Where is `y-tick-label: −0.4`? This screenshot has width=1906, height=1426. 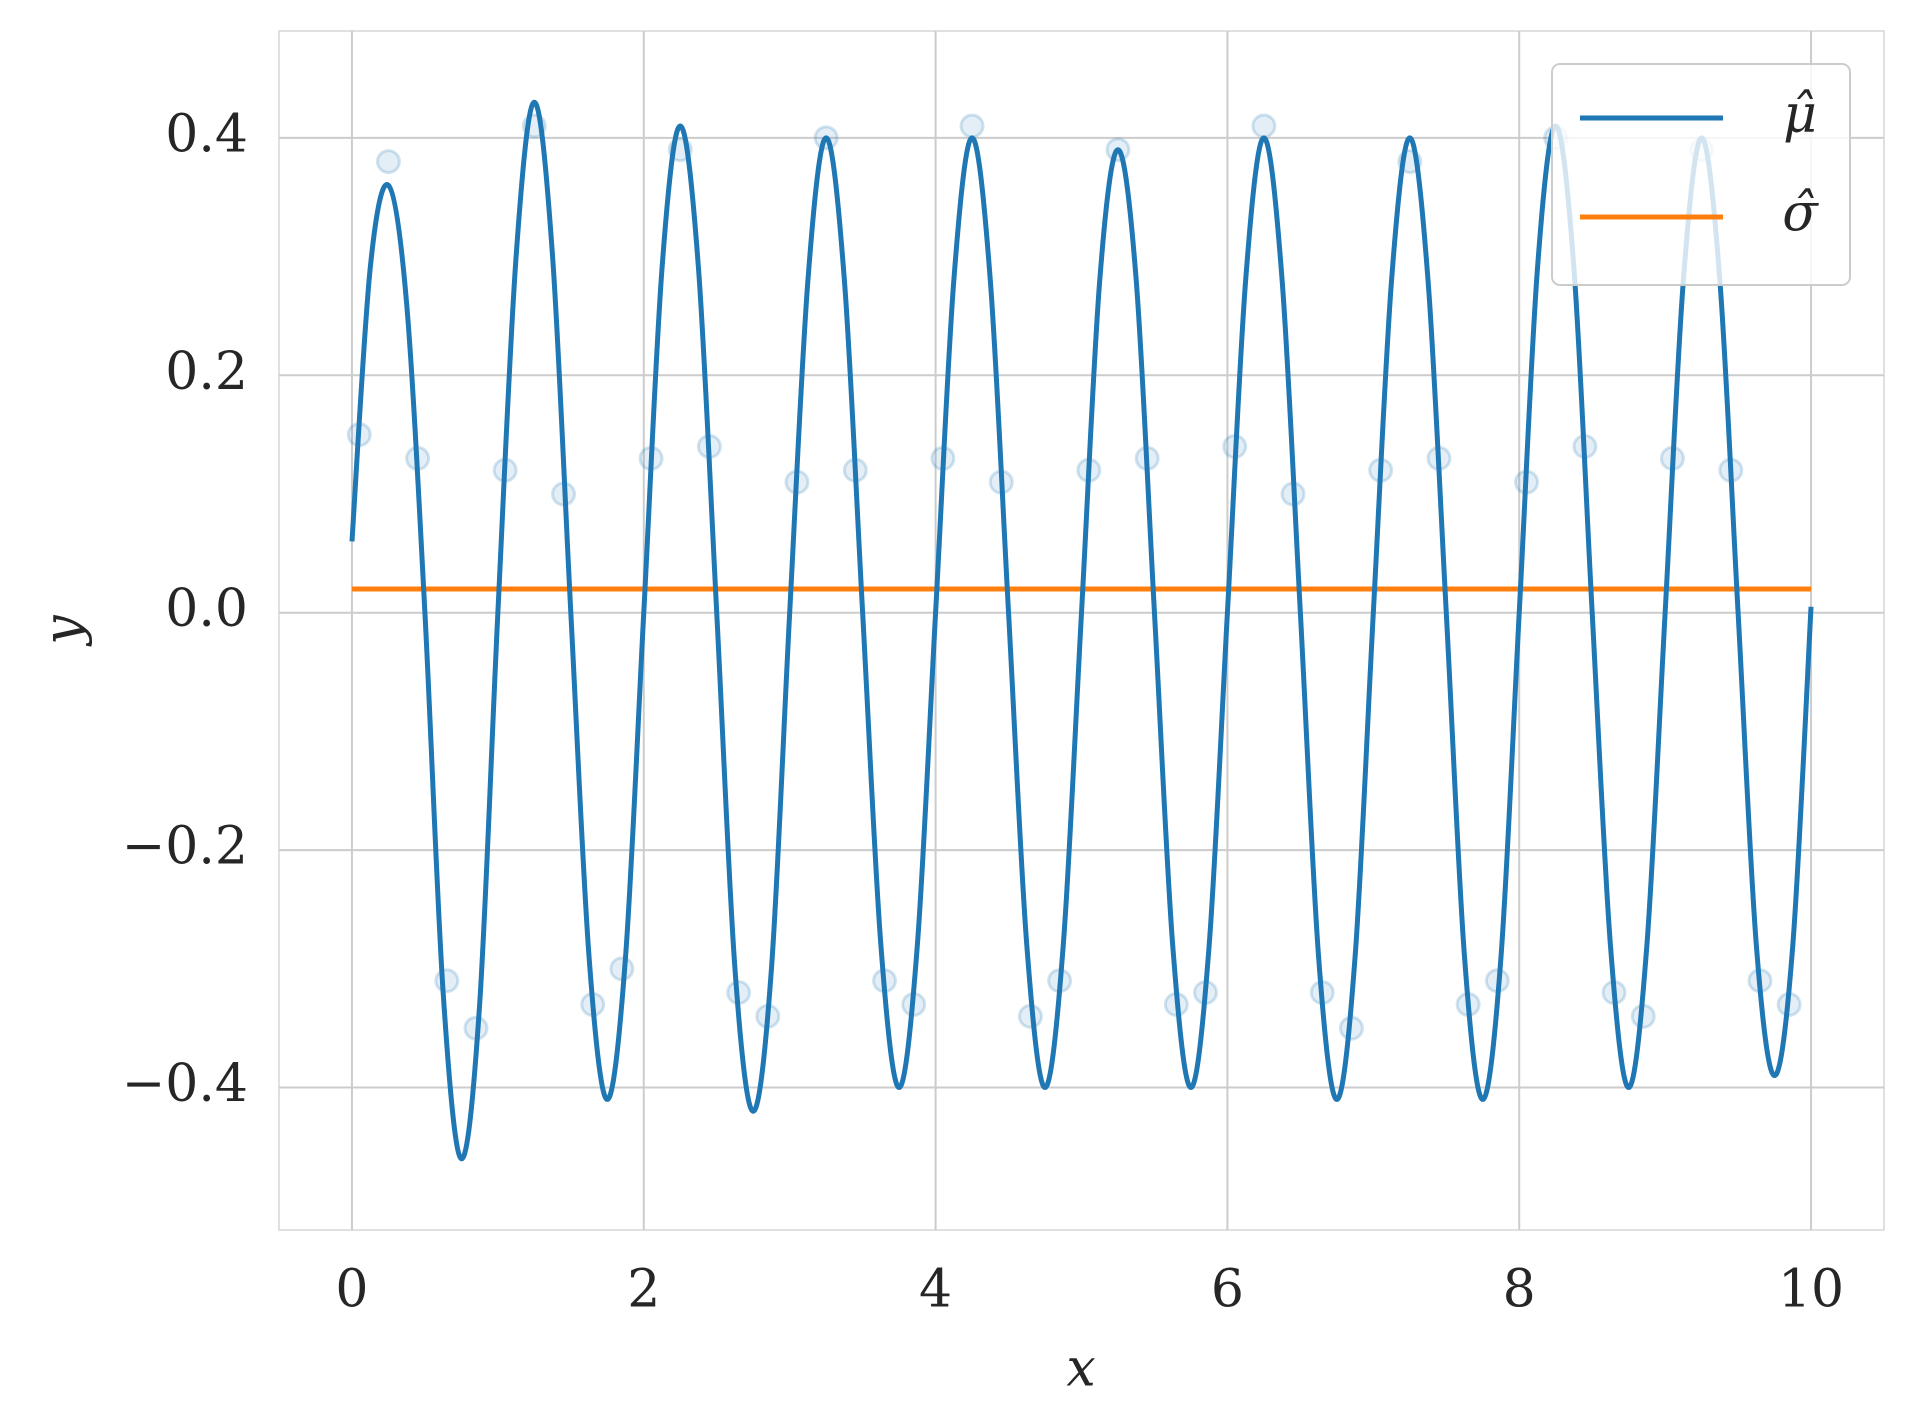
y-tick-label: −0.4 is located at coordinates (185, 1084).